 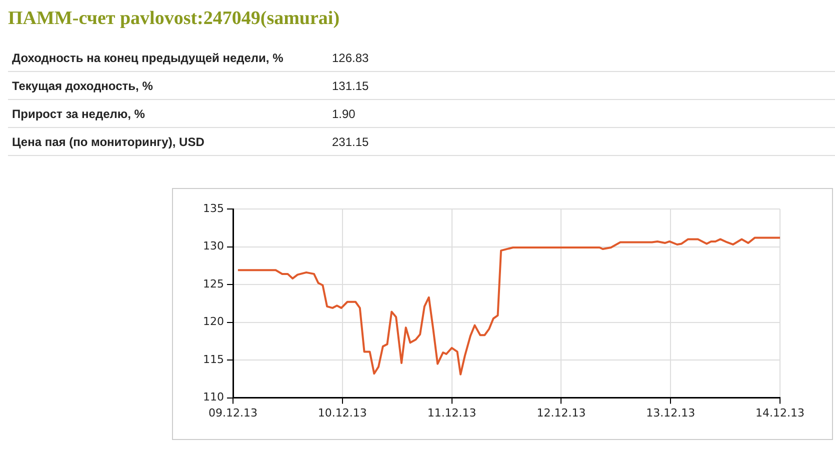 What do you see at coordinates (168, 86) in the screenshot?
I see `text: Текущая доходность, %` at bounding box center [168, 86].